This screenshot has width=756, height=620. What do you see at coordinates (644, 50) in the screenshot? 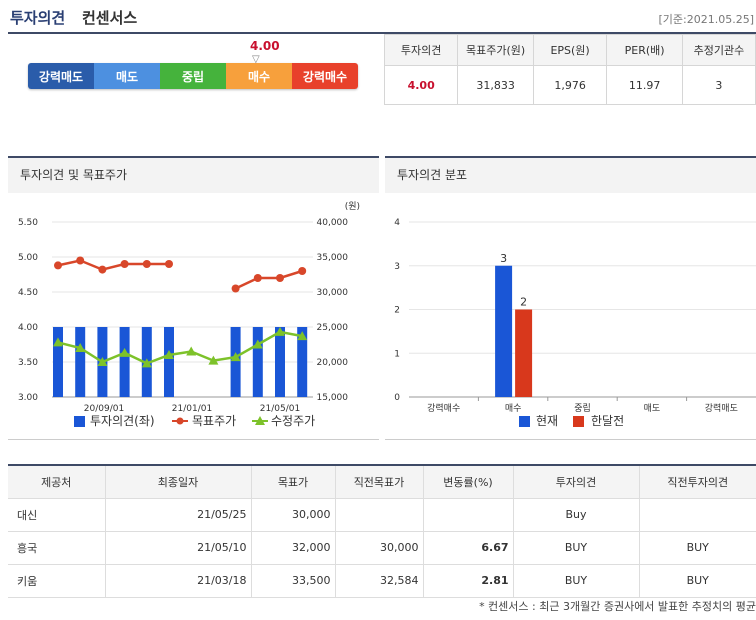
I see `summary-header-per: PER(배)` at bounding box center [644, 50].